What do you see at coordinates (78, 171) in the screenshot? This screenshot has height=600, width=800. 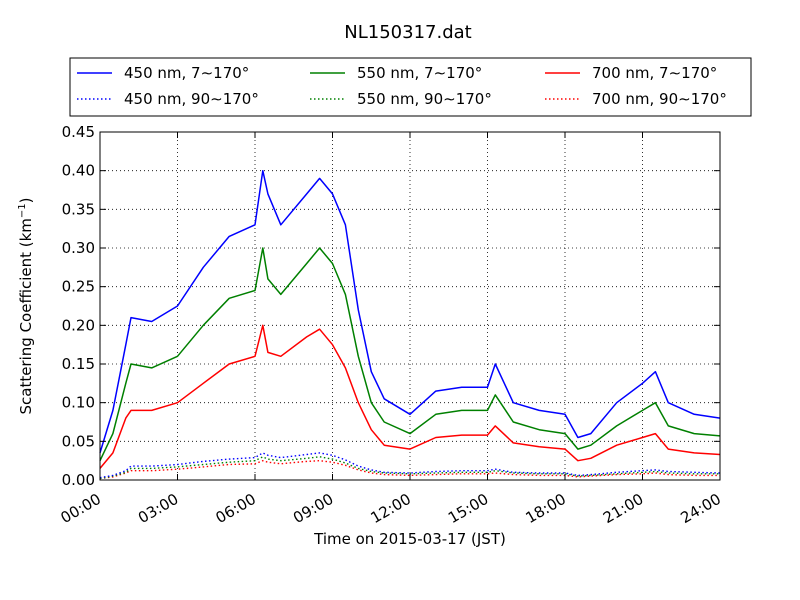 I see `y-tick-label: 0.40` at bounding box center [78, 171].